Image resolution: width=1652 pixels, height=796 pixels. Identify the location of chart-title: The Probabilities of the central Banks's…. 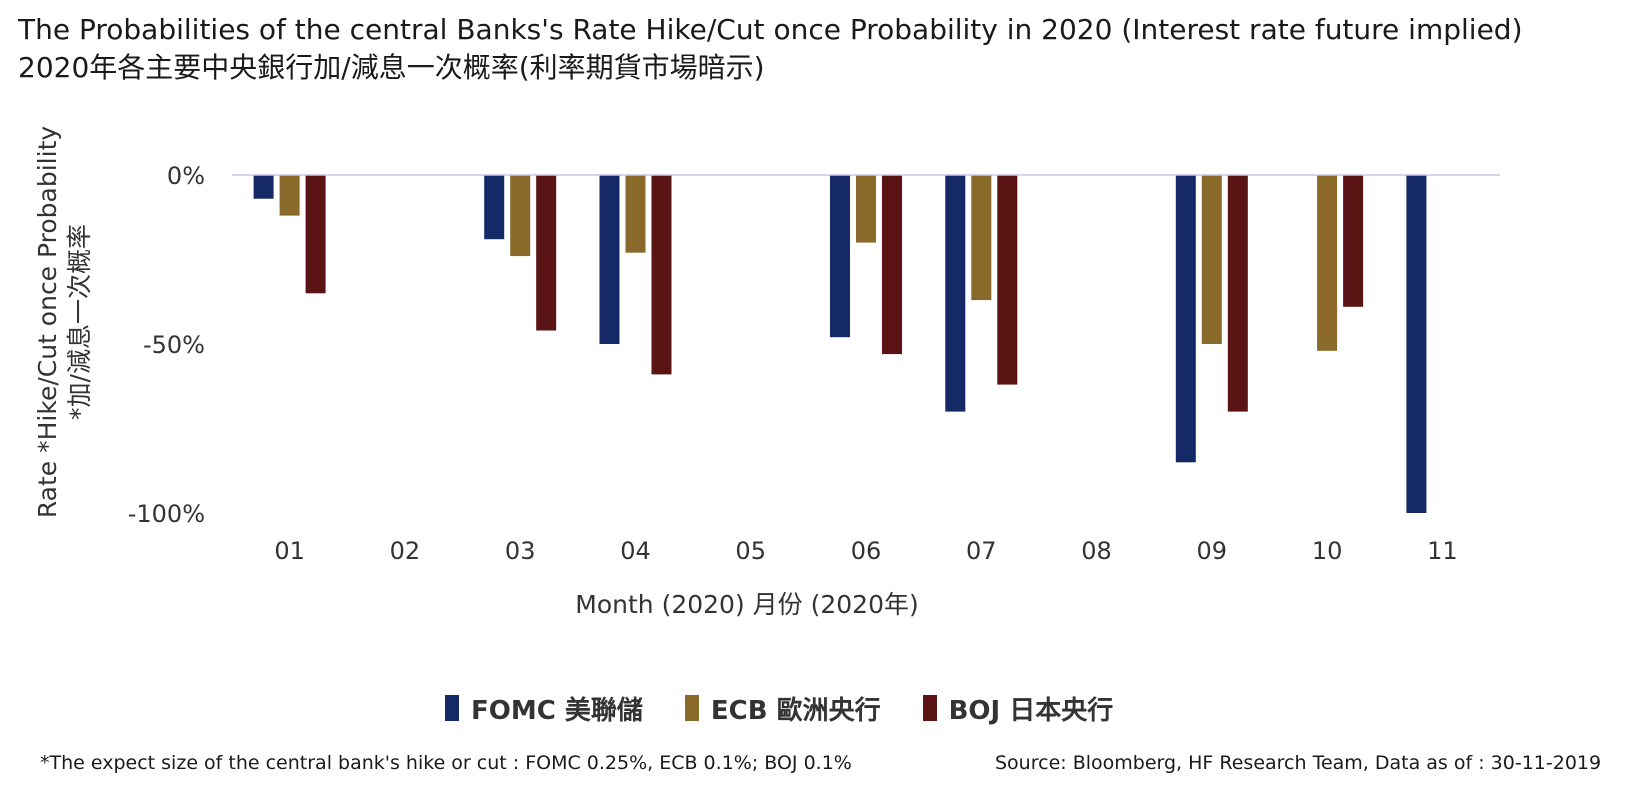
(770, 29).